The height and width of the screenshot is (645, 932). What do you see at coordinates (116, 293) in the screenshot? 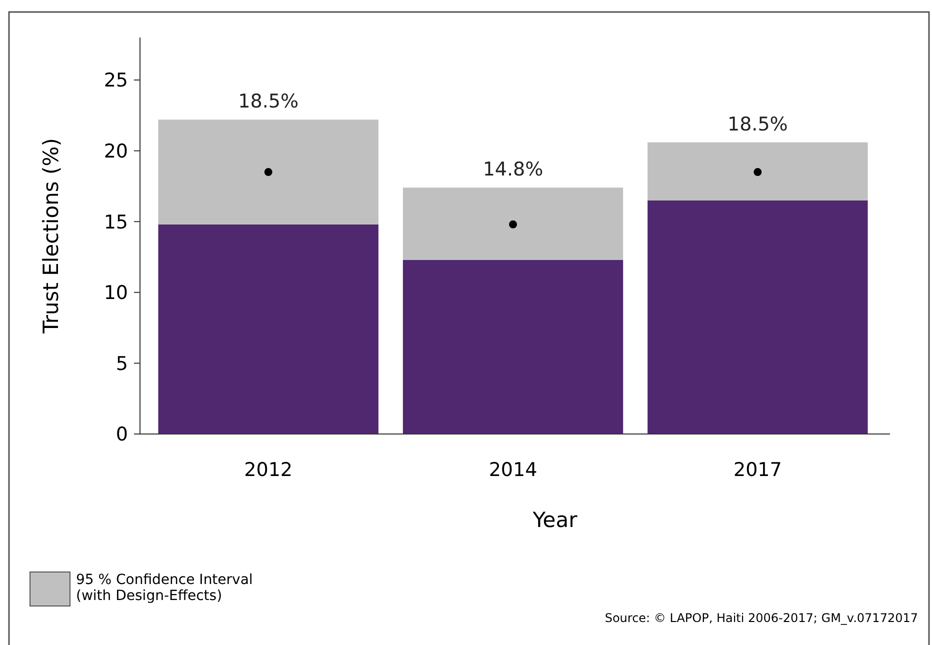
I see `y-tick-label: 10` at bounding box center [116, 293].